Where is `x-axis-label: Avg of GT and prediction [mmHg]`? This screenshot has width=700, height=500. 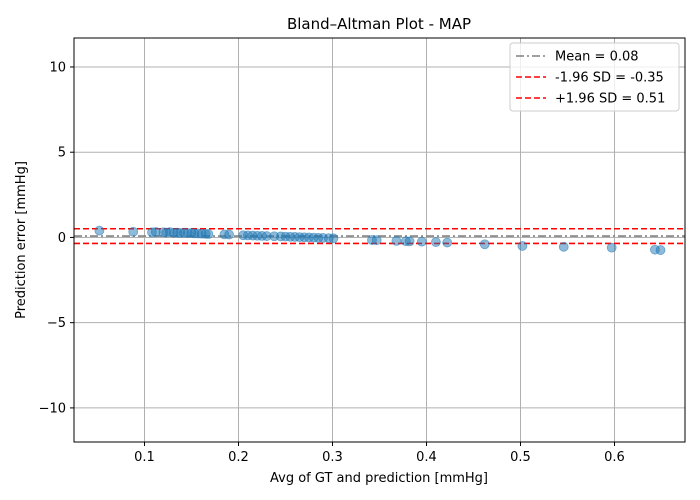
x-axis-label: Avg of GT and prediction [mmHg] is located at coordinates (379, 478).